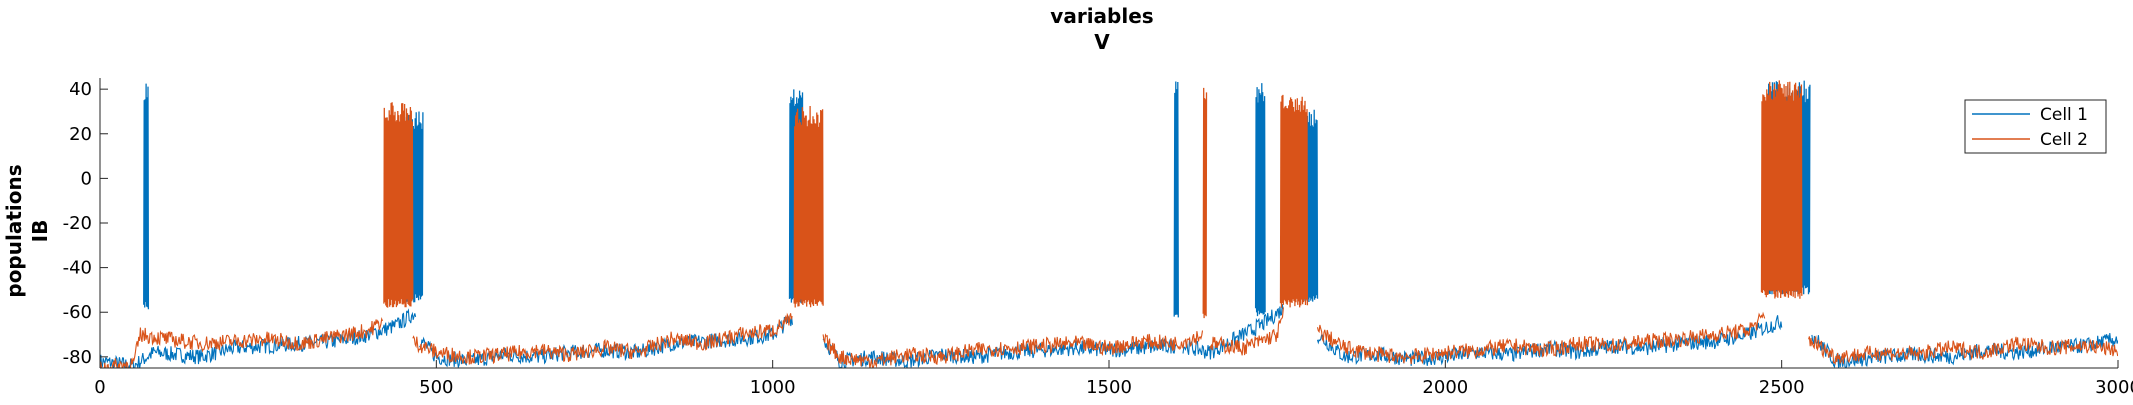 The image size is (2133, 405). What do you see at coordinates (99, 387) in the screenshot?
I see `x-tick-label-0: 0` at bounding box center [99, 387].